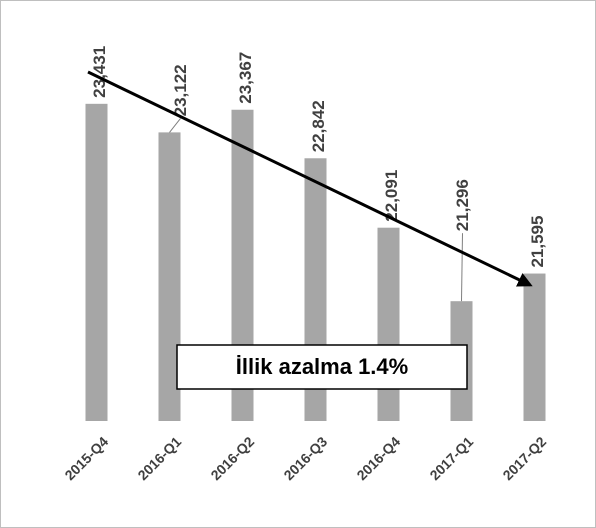 The image size is (596, 528). What do you see at coordinates (99, 72) in the screenshot?
I see `value-label: 23,431` at bounding box center [99, 72].